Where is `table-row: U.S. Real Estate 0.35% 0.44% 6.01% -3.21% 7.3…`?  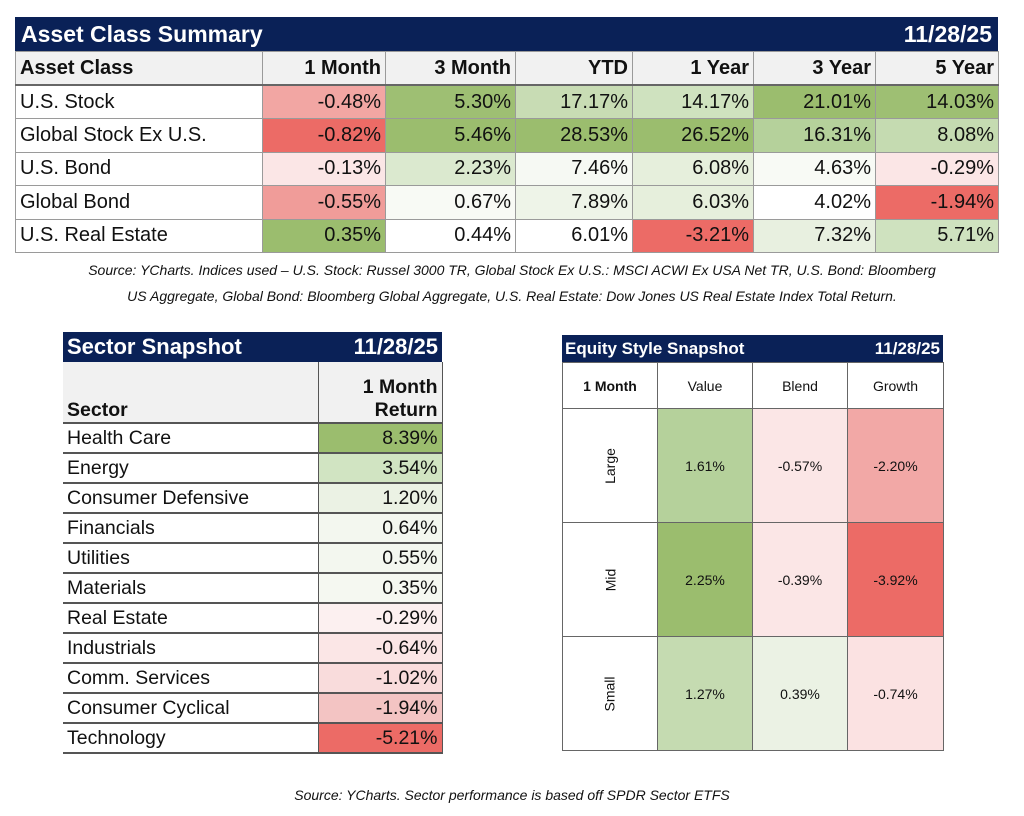 table-row: U.S. Real Estate 0.35% 0.44% 6.01% -3.21% 7.3… is located at coordinates (507, 235).